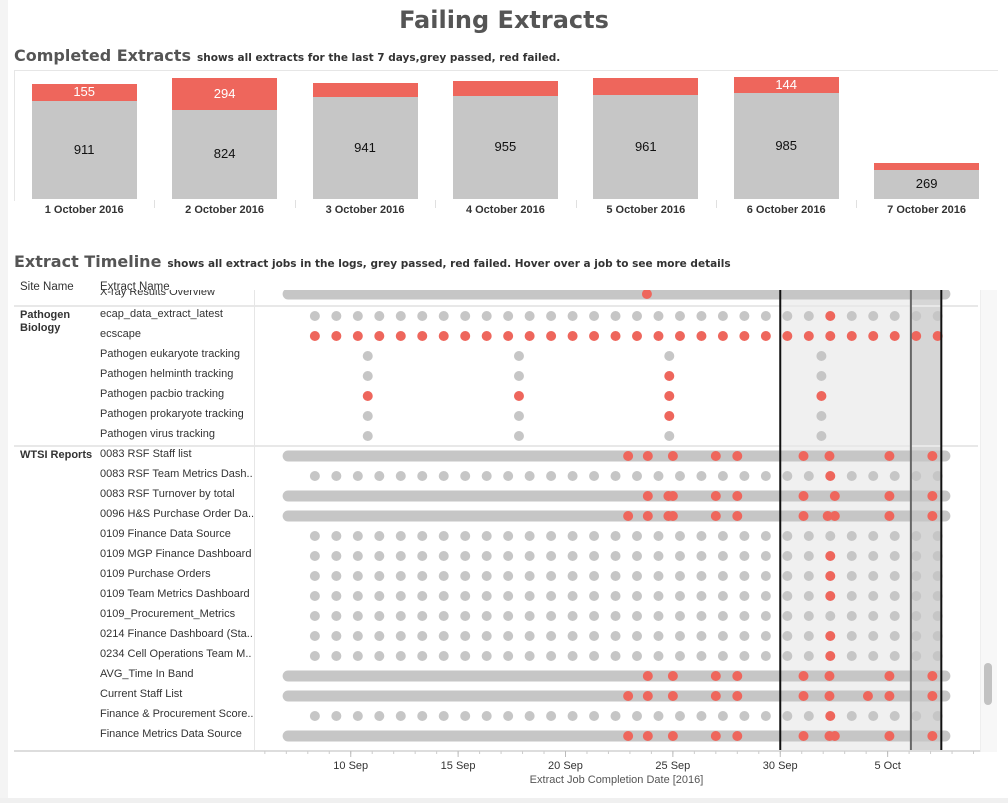 The image size is (1008, 803). I want to click on bar-passed, so click(786, 145).